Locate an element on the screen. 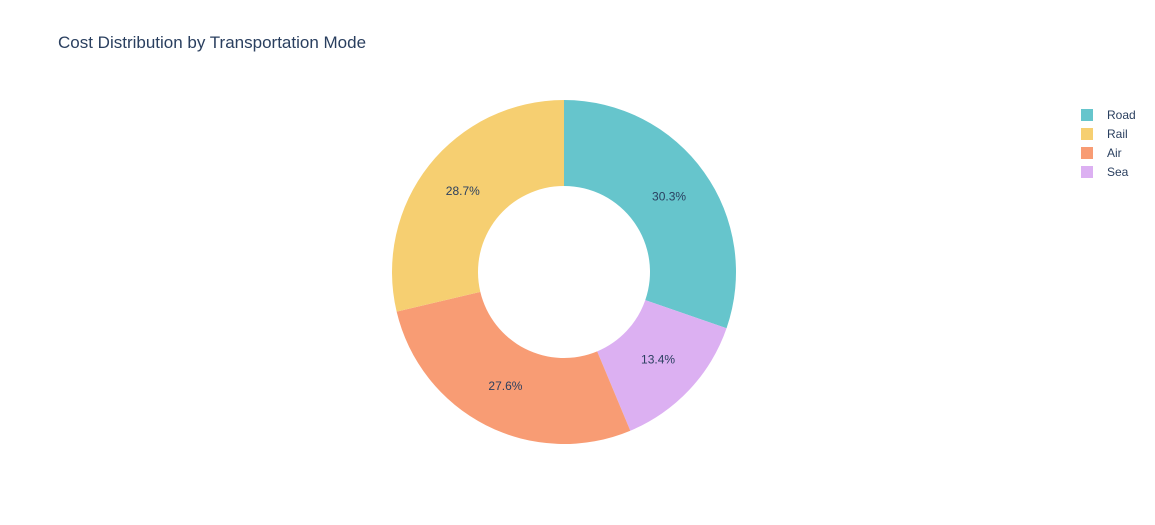  labels-layer: 30.3% 13.4% 27.6% 28.7% is located at coordinates (566, 288).